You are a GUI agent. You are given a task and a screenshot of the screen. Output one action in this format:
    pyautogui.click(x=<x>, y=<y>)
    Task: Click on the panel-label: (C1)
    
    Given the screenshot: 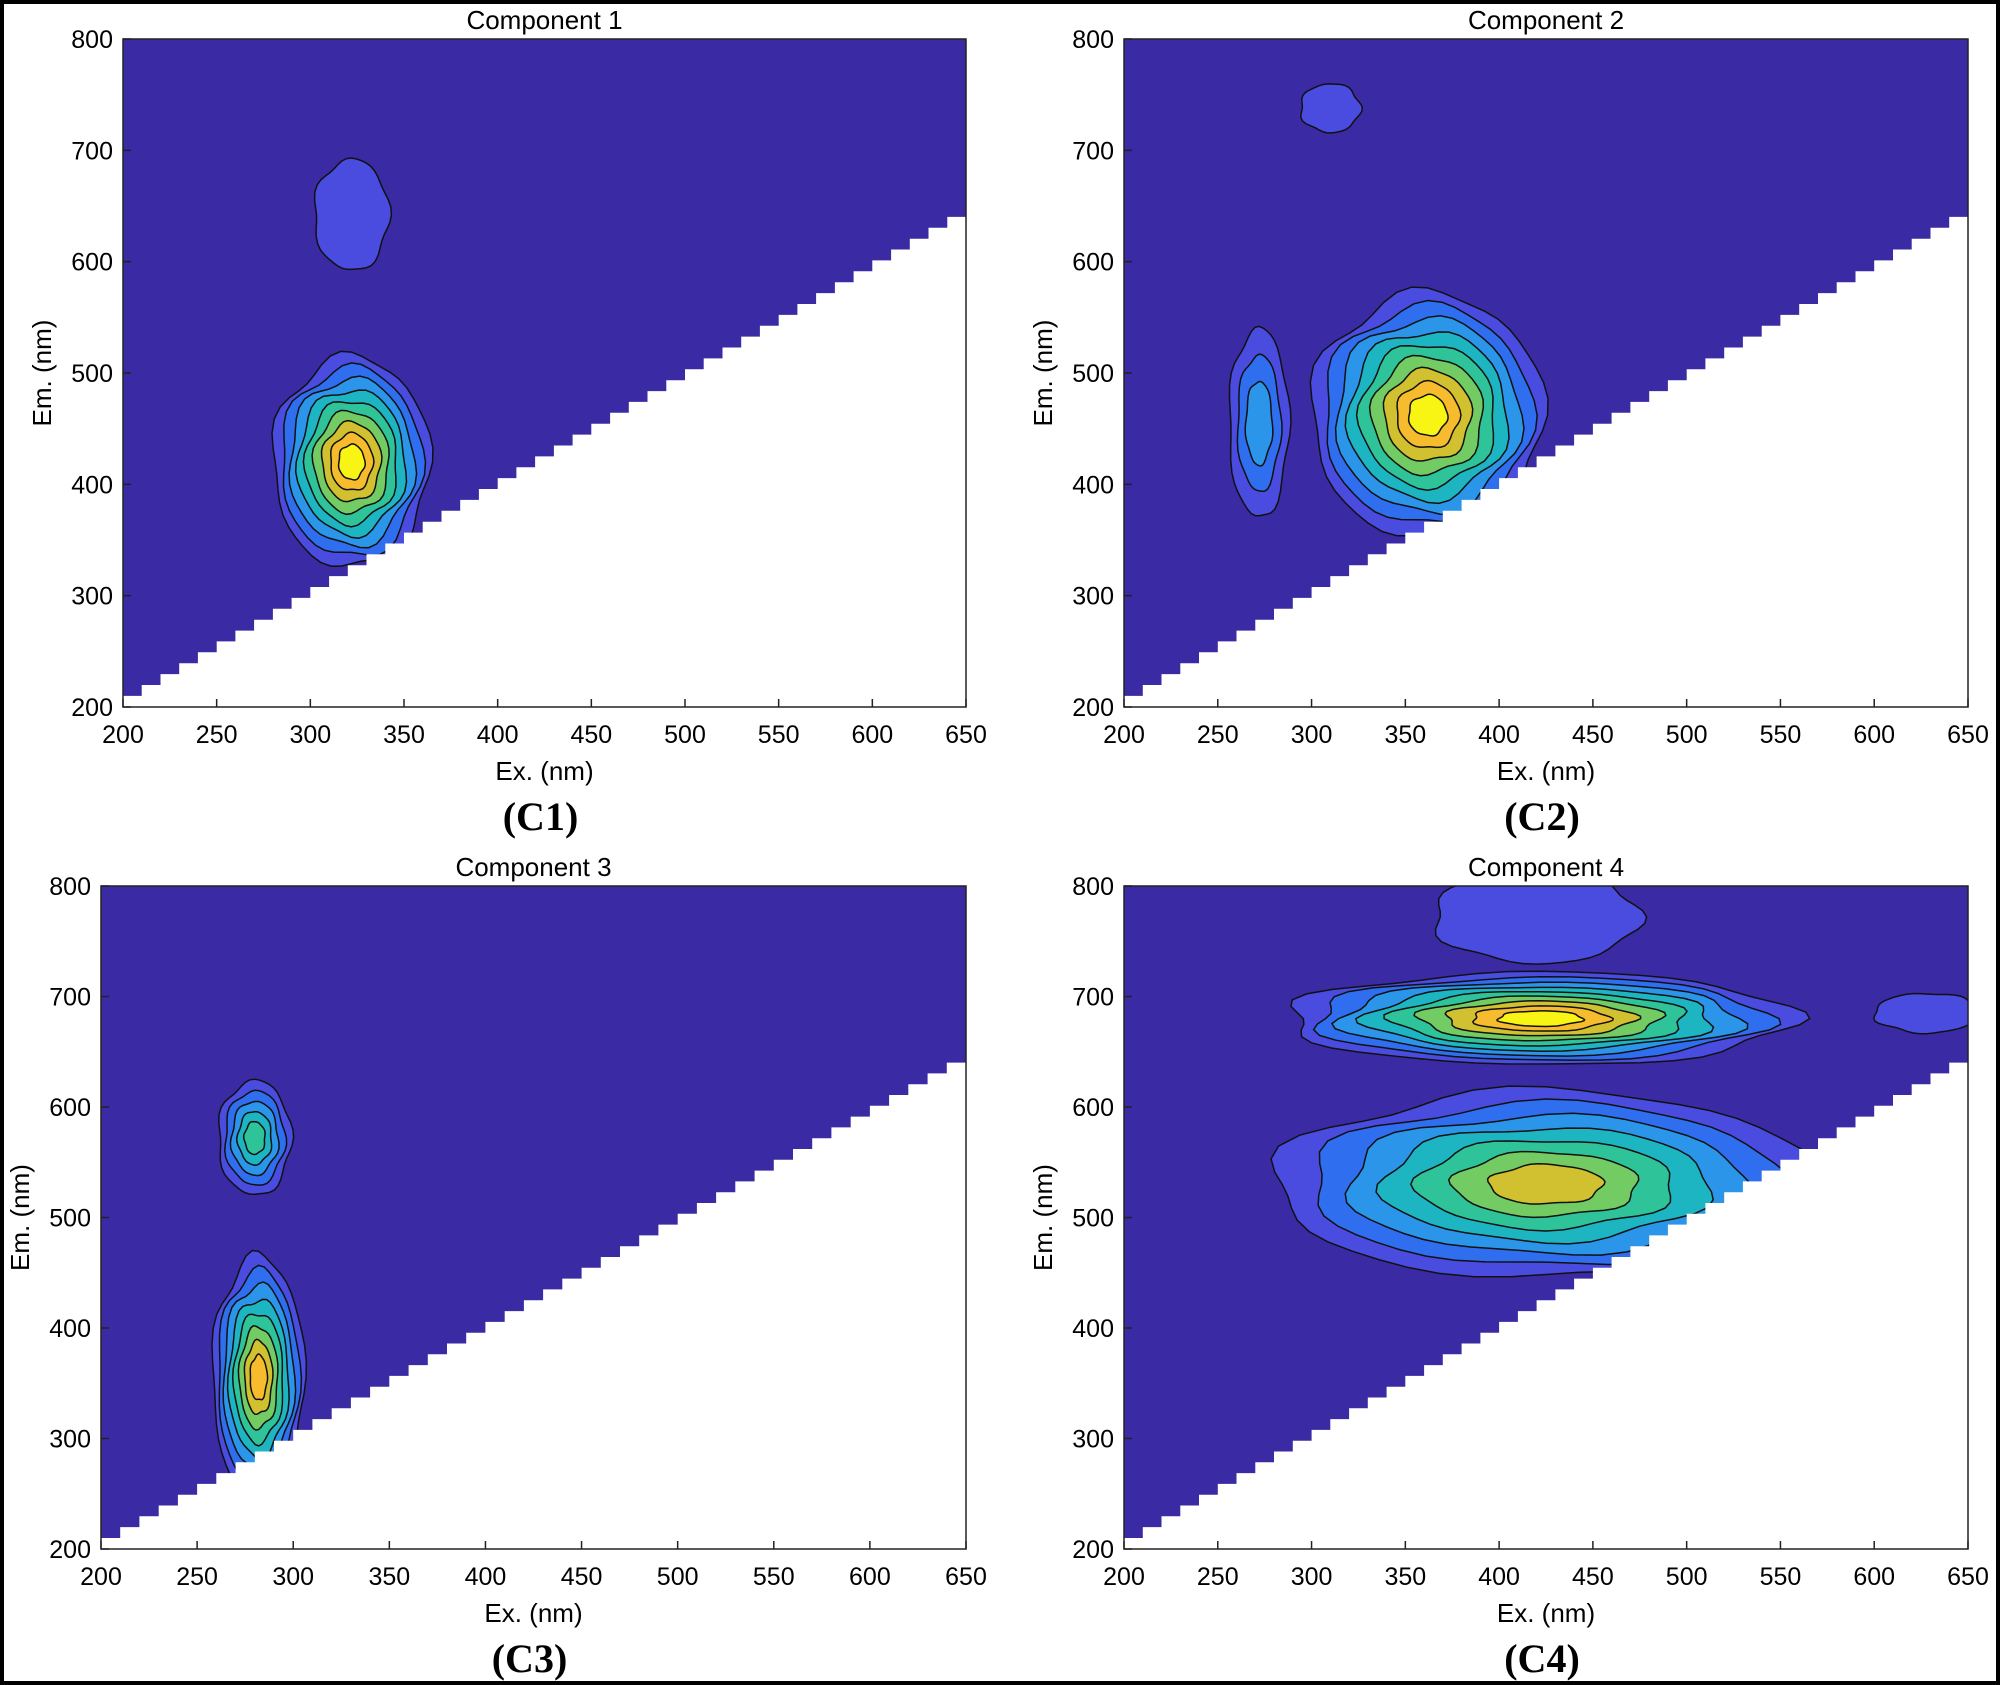 What is the action you would take?
    pyautogui.click(x=541, y=816)
    